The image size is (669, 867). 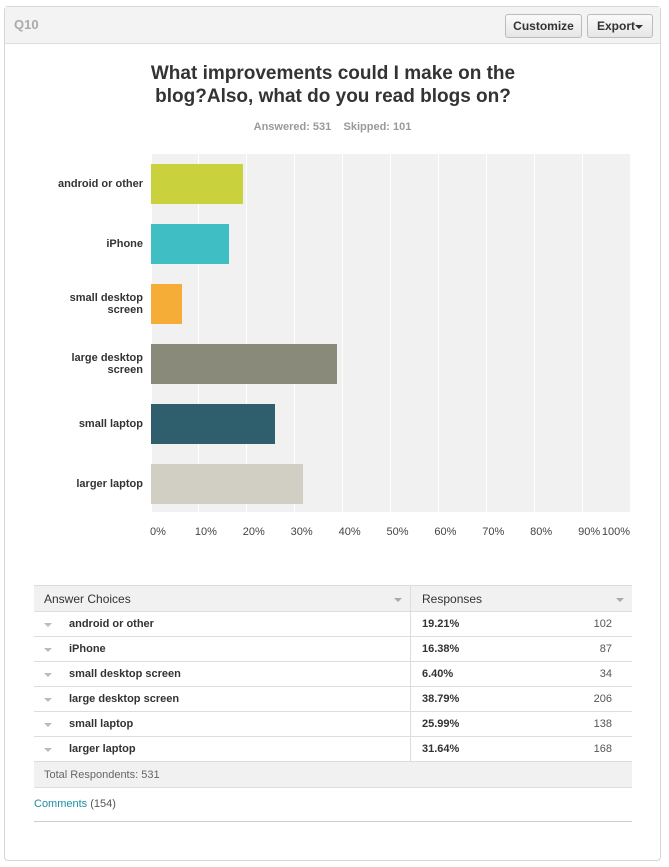 What do you see at coordinates (333, 599) in the screenshot?
I see `table-header: Answer Choices Responses` at bounding box center [333, 599].